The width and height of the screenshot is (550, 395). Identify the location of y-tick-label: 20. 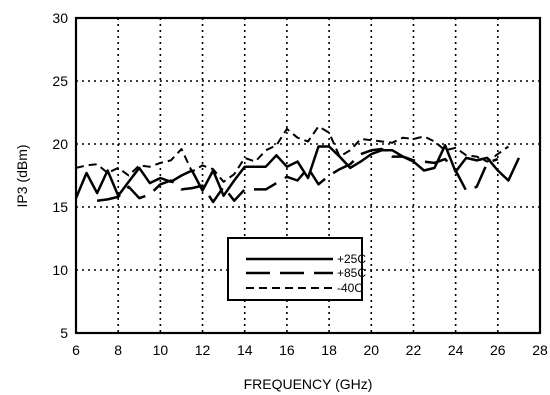
(60, 144).